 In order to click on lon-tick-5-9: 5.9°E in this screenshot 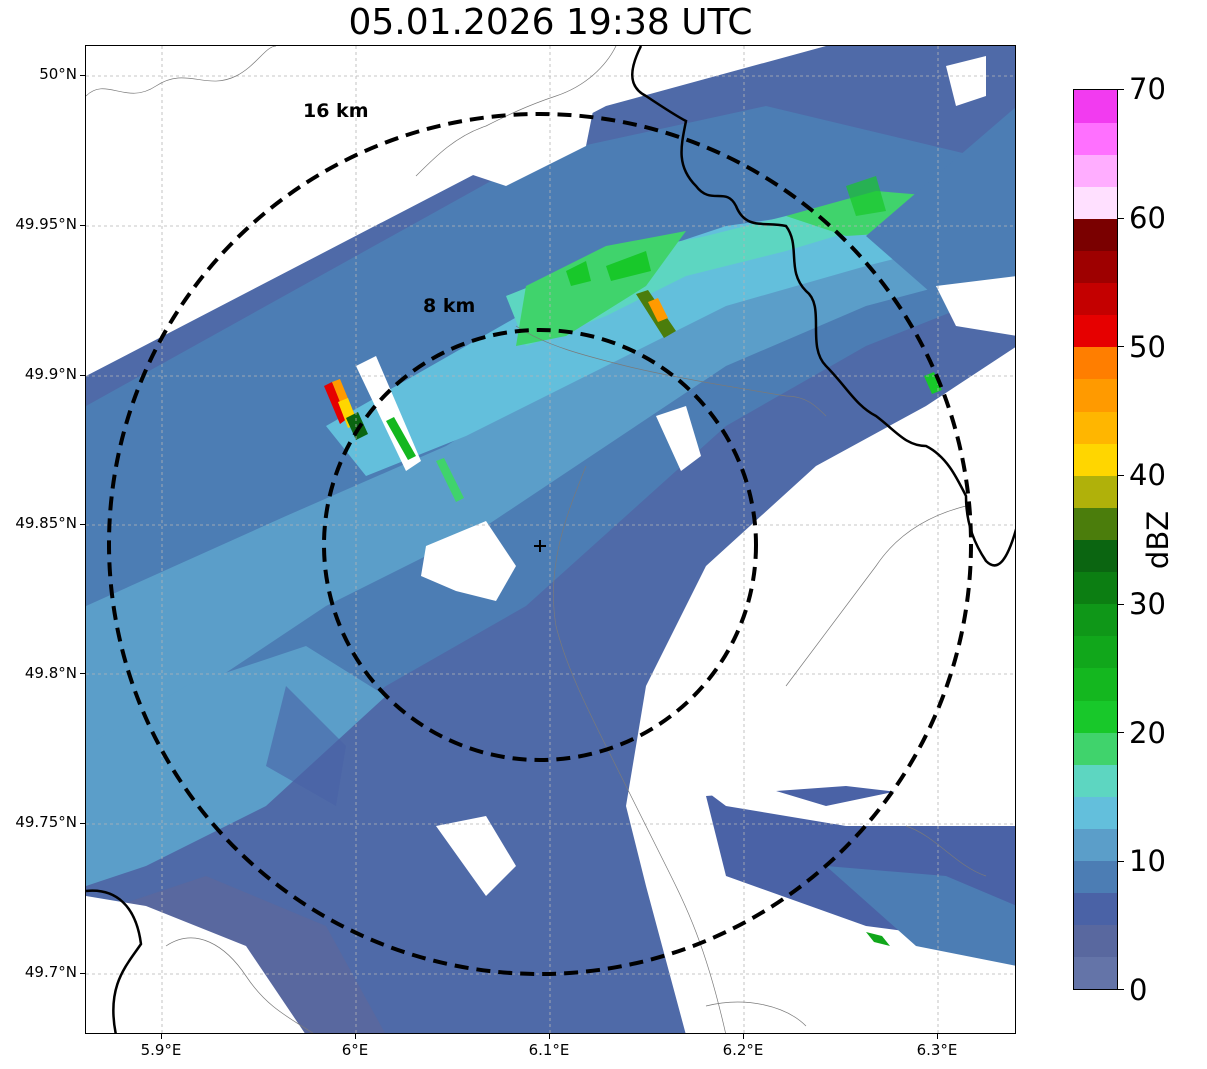, I will do `click(161, 1050)`.